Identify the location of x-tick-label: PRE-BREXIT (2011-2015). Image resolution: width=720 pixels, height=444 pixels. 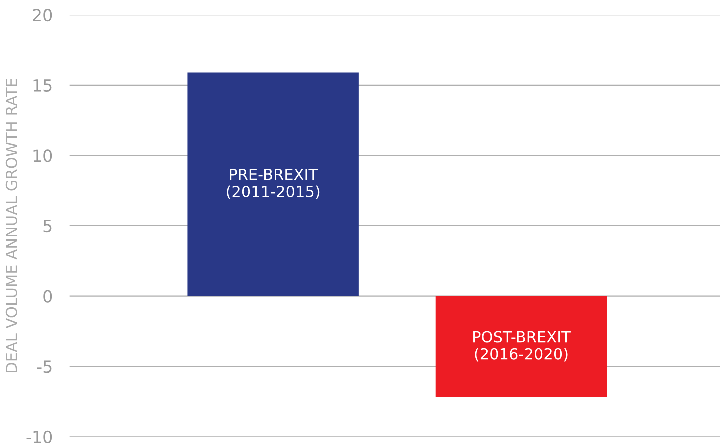
(273, 184).